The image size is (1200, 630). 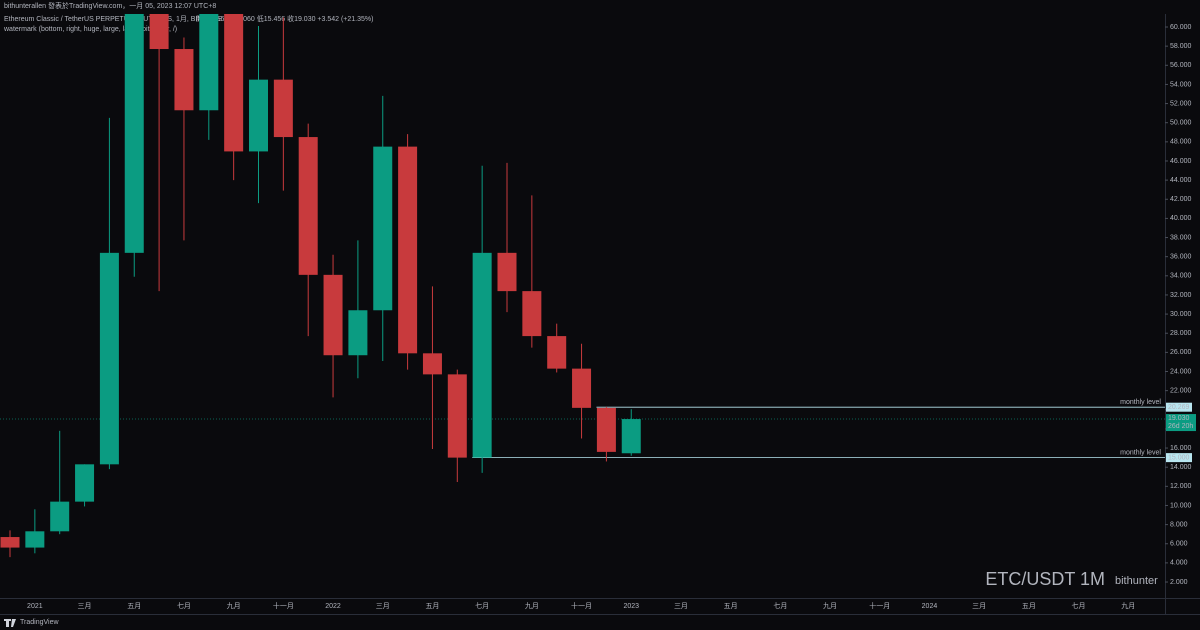 What do you see at coordinates (1181, 371) in the screenshot?
I see `y-tick-label: 24.000` at bounding box center [1181, 371].